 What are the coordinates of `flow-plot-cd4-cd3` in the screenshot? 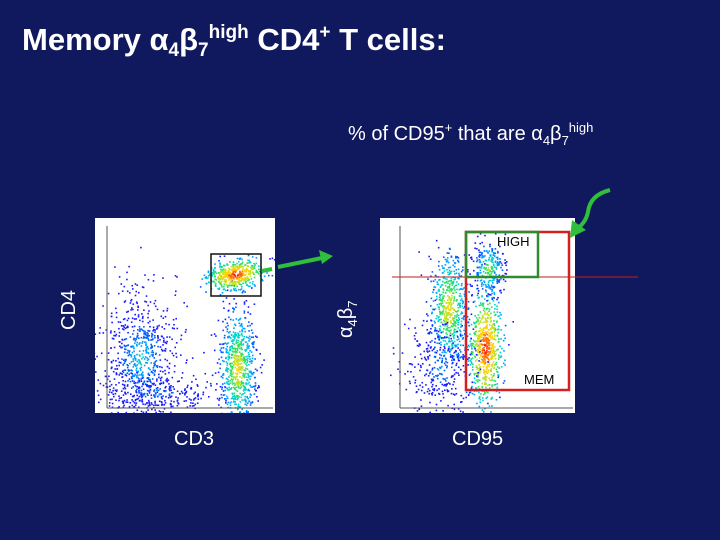 It's located at (185, 315).